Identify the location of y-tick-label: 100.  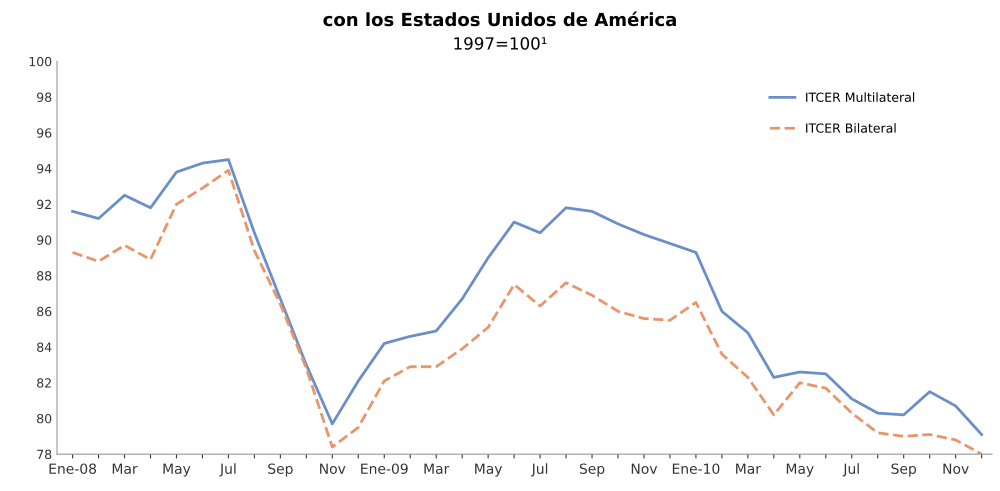
(41, 61).